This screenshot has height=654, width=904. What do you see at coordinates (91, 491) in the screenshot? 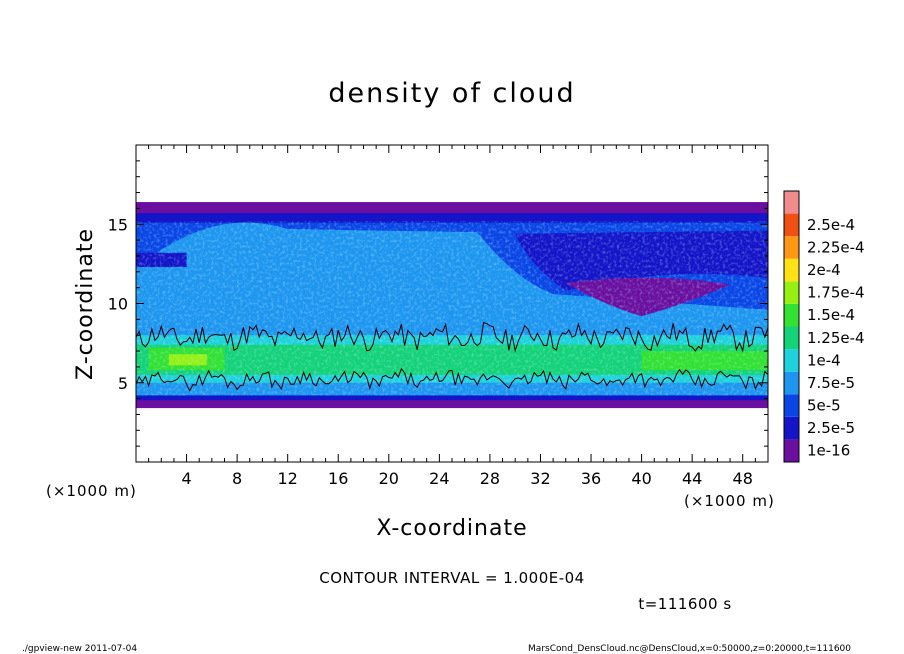
I see `x-unit-label-left: (×1000 m)` at bounding box center [91, 491].